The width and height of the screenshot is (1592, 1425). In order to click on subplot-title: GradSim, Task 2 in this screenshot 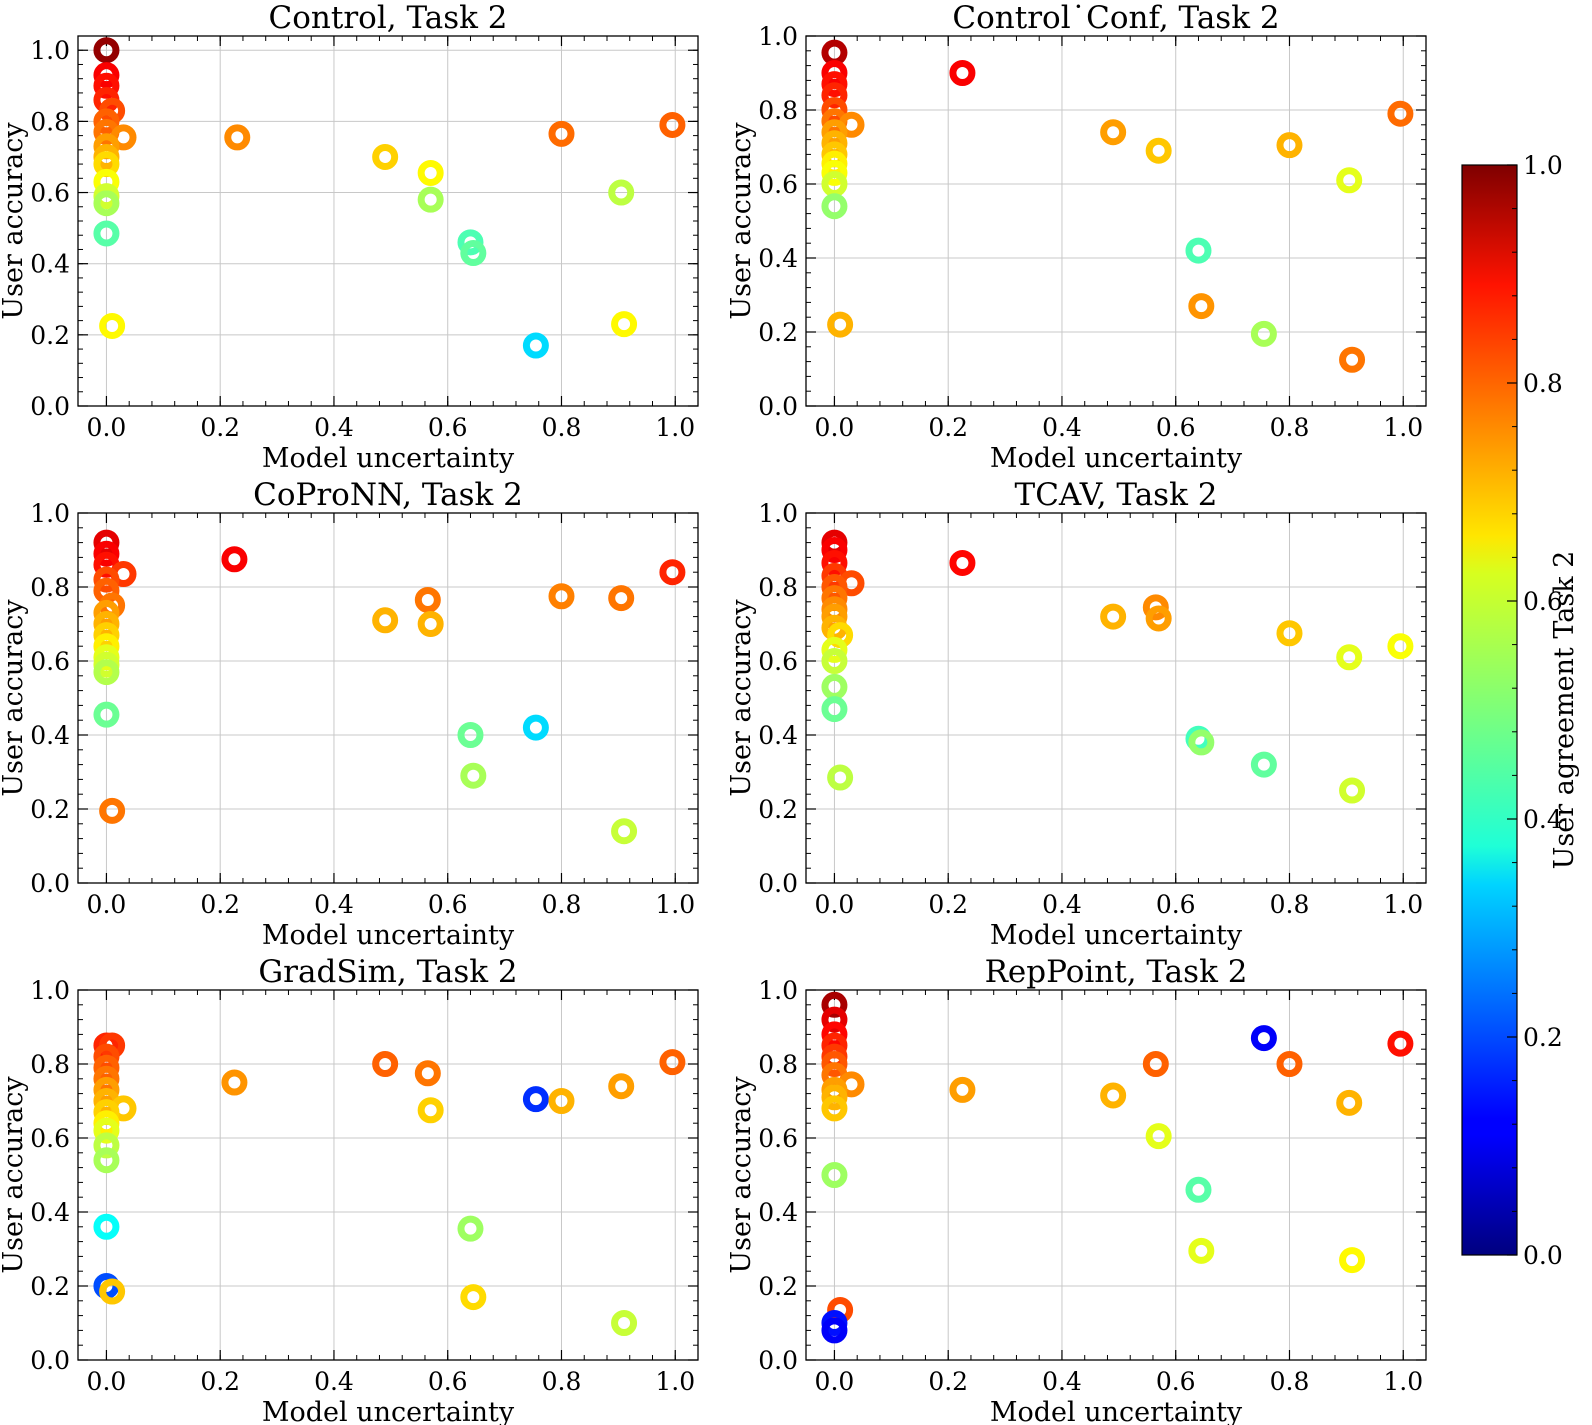, I will do `click(387, 972)`.